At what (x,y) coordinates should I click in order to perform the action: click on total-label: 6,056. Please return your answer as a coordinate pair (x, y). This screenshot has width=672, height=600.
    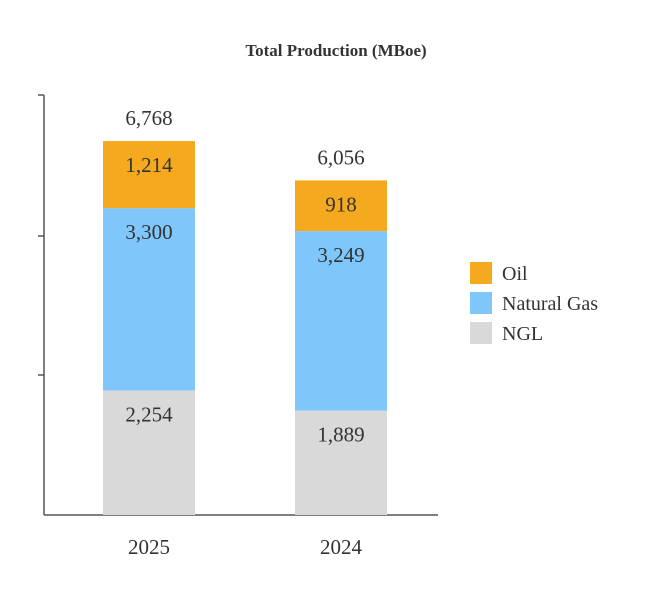
    Looking at the image, I should click on (340, 157).